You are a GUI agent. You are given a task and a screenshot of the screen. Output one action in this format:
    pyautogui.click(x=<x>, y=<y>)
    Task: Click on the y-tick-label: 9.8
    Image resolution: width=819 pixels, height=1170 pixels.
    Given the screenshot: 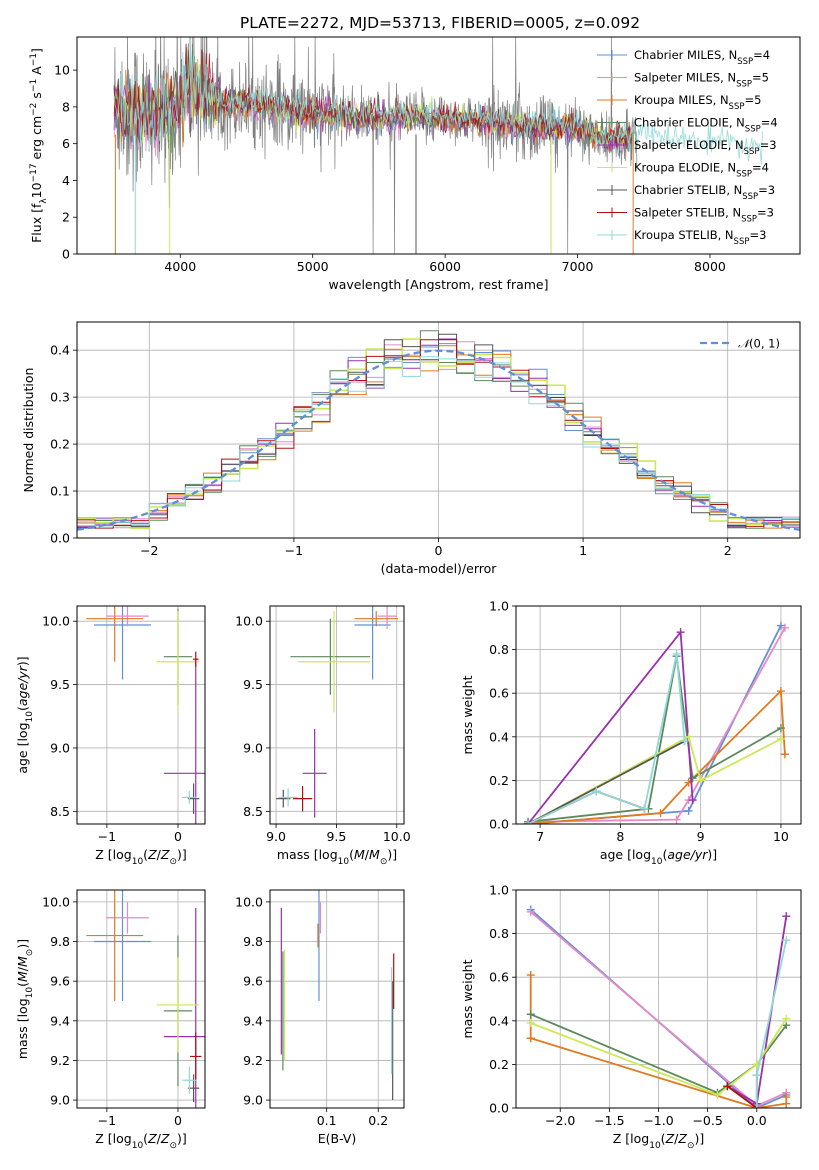 What is the action you would take?
    pyautogui.click(x=60, y=941)
    